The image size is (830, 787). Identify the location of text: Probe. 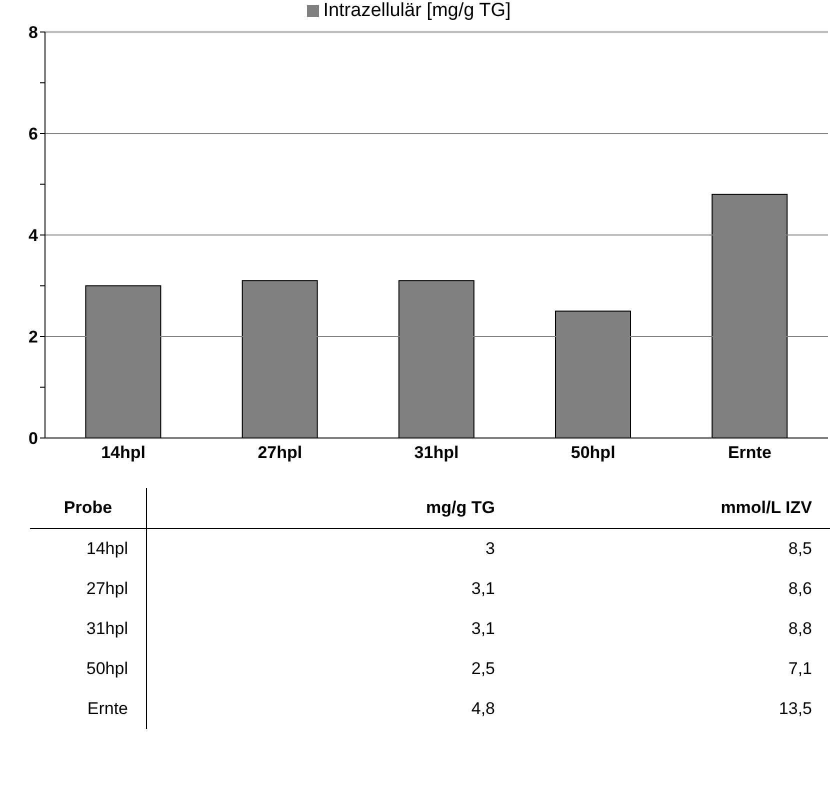
(88, 508).